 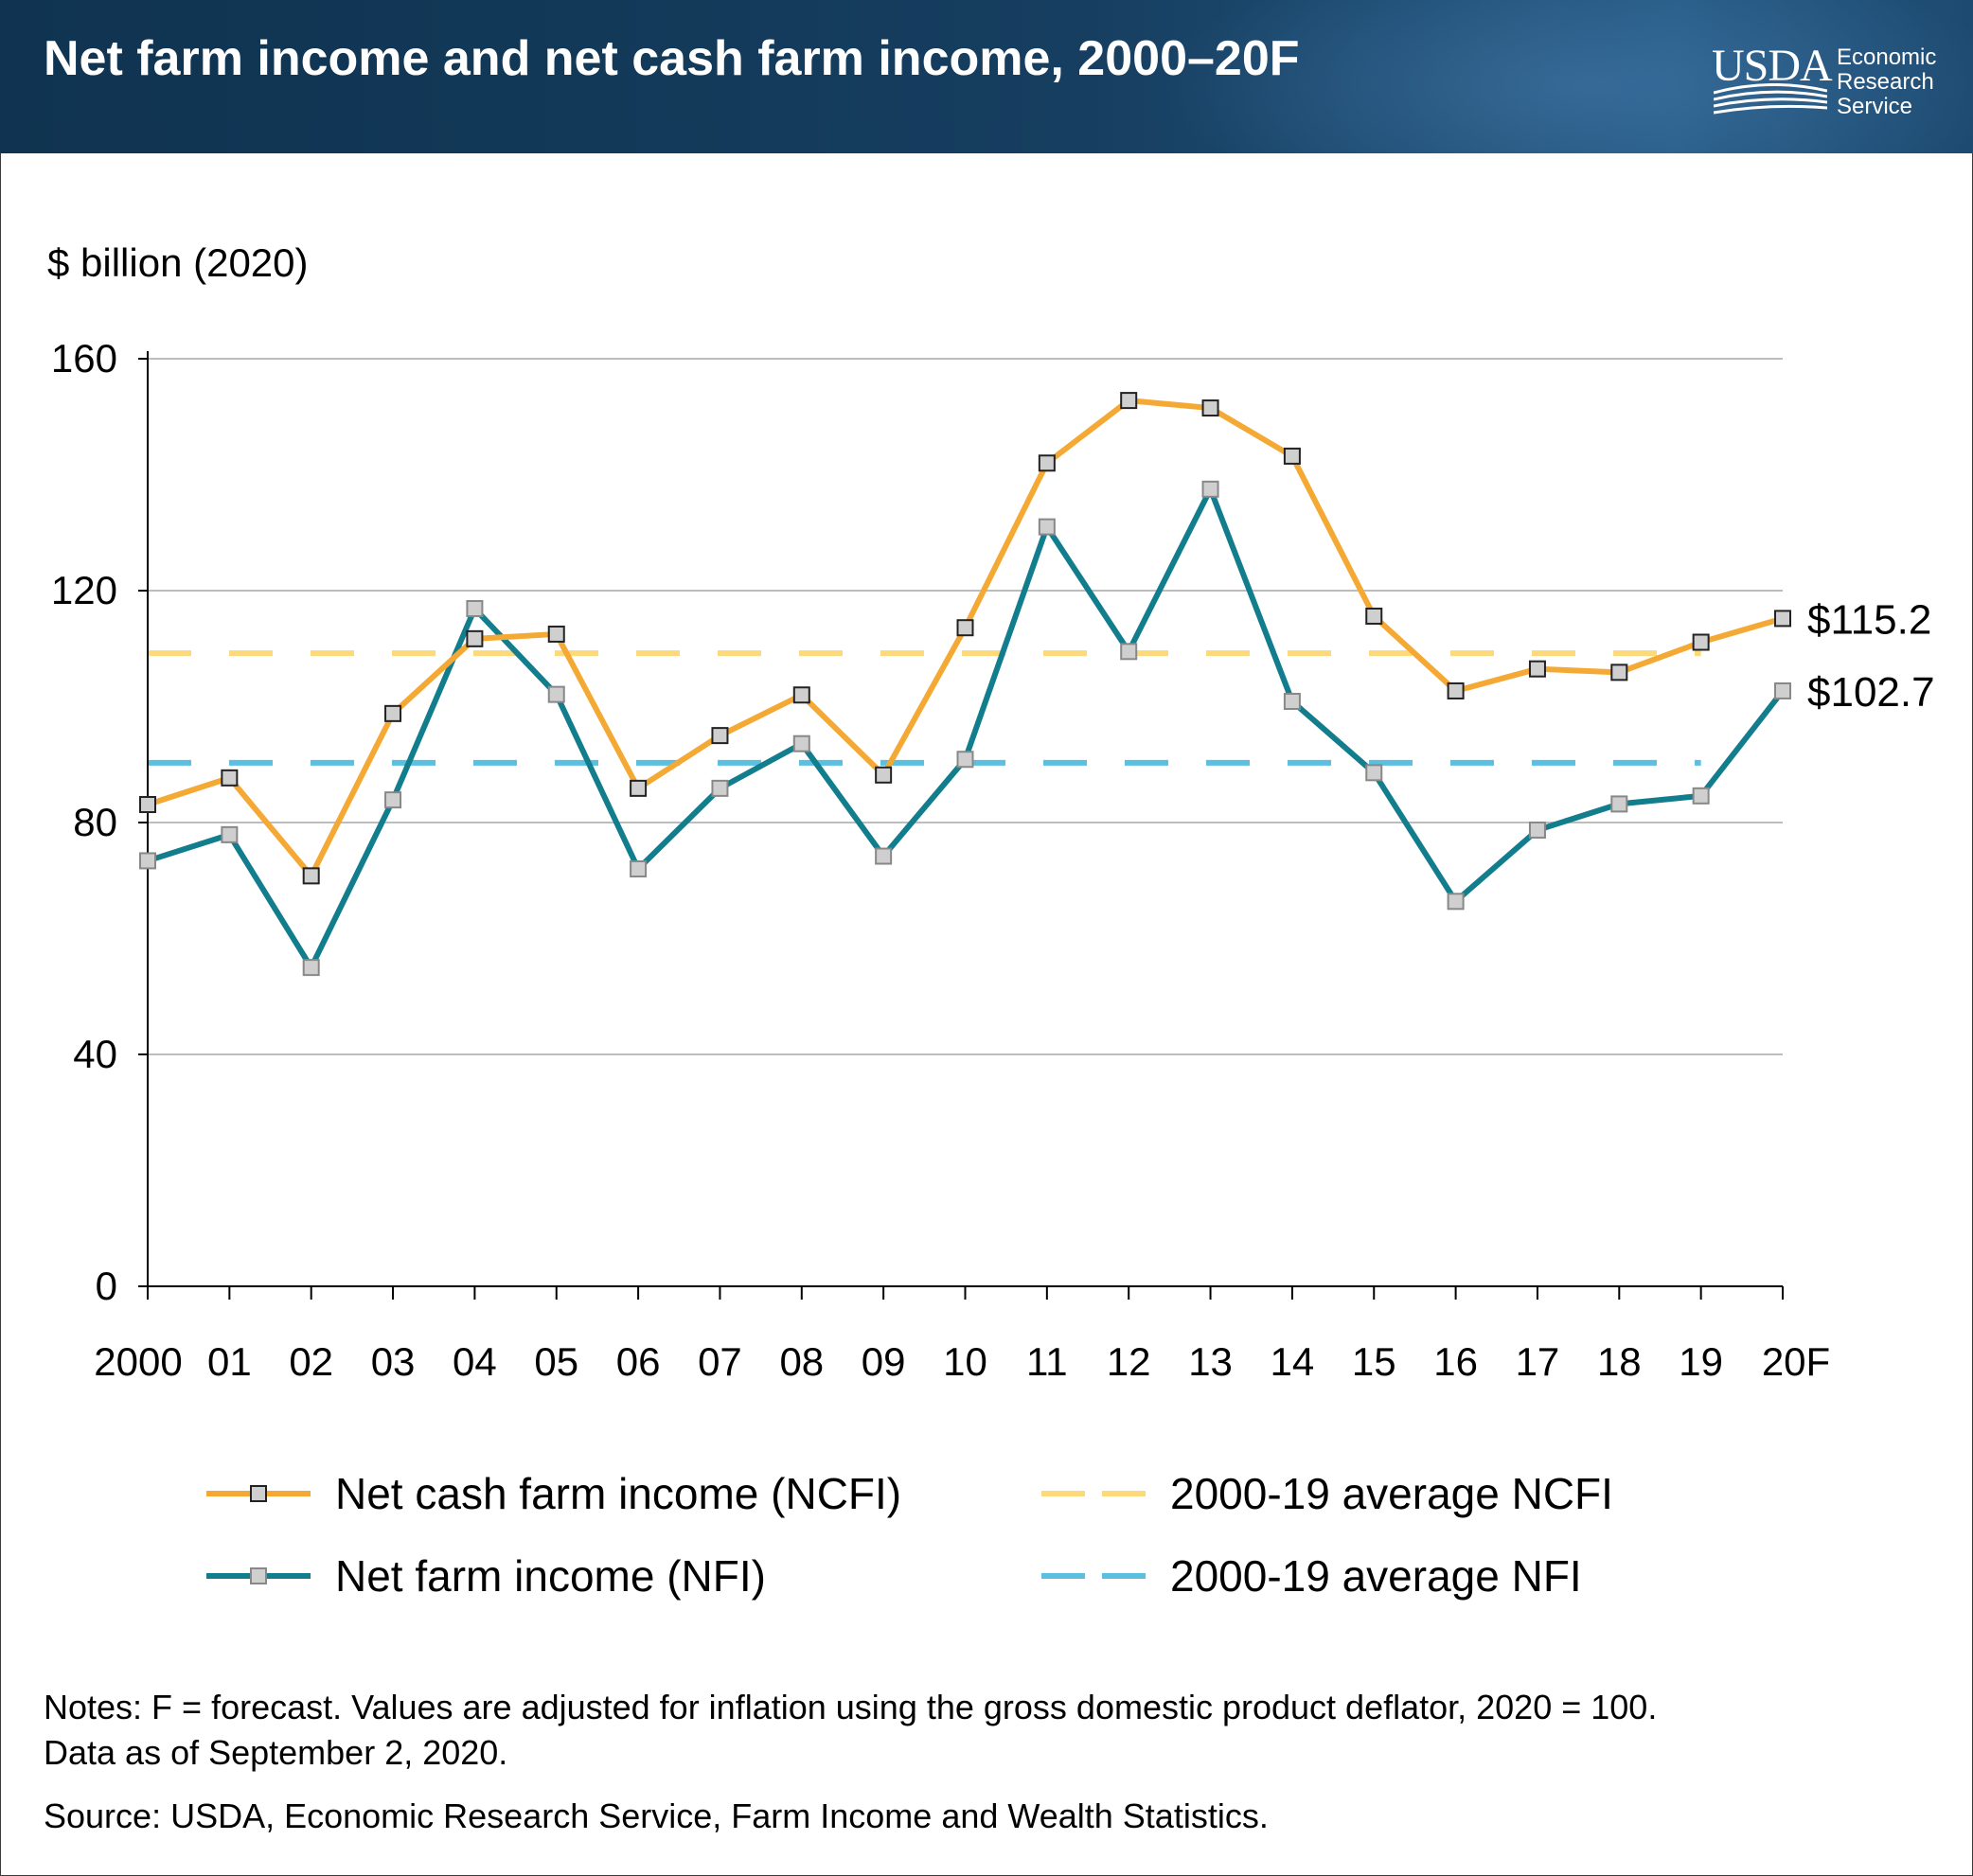 I want to click on x-tick-label: 17, so click(x=1538, y=1361).